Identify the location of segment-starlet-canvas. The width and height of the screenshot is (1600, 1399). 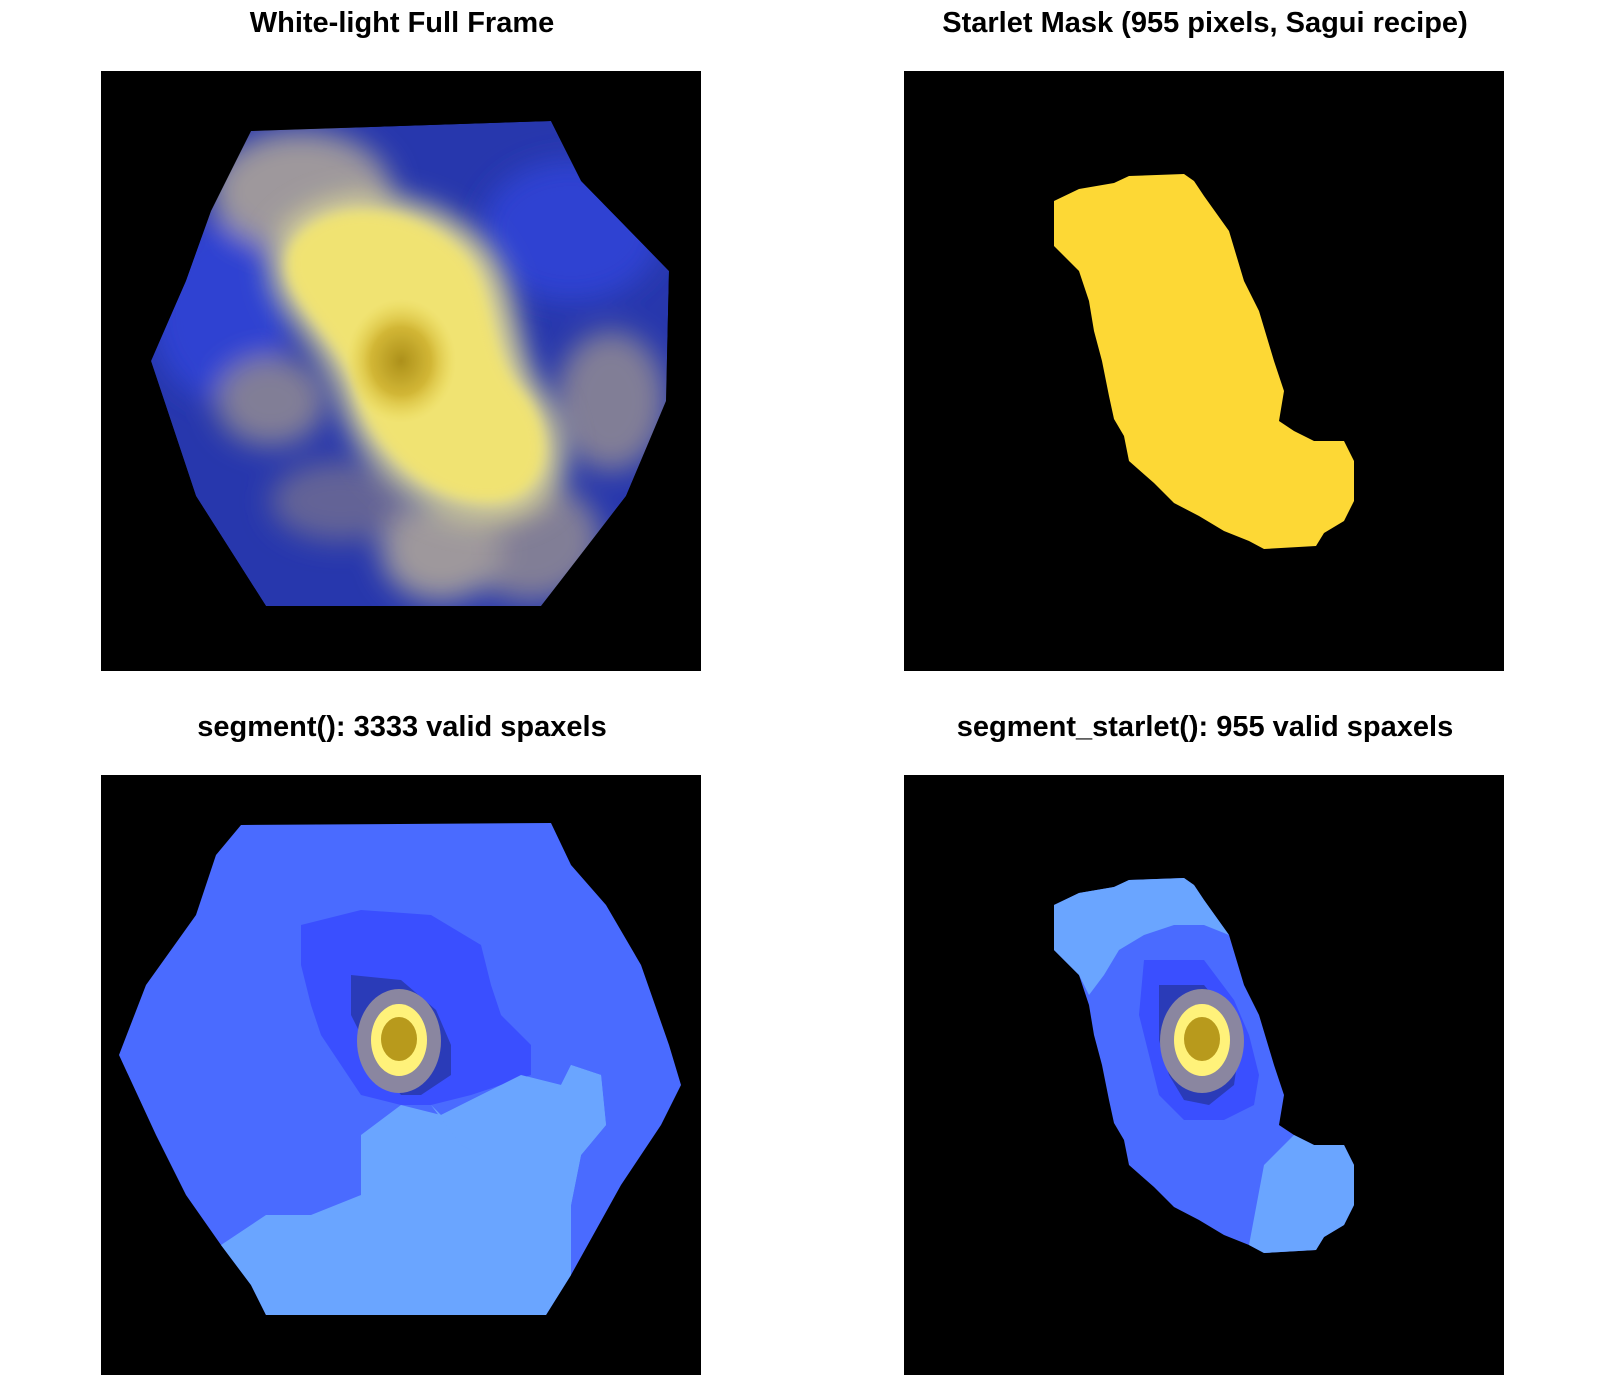
(1204, 1065).